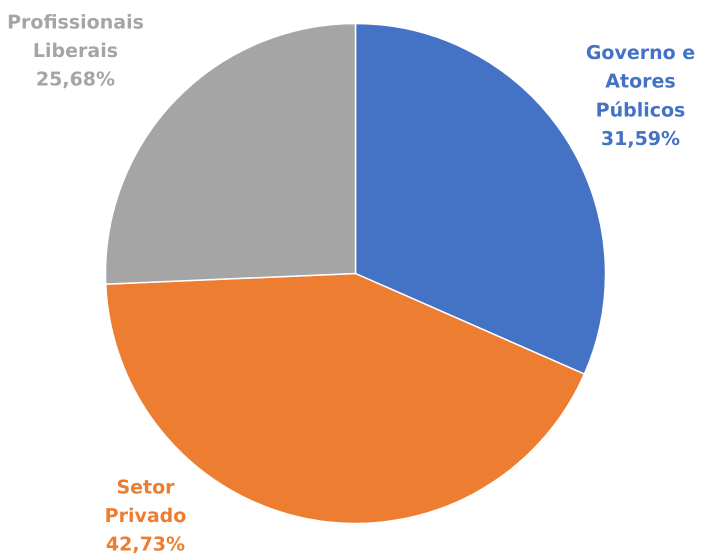 This screenshot has width=708, height=556. I want to click on data-label: 25,68%, so click(76, 79).